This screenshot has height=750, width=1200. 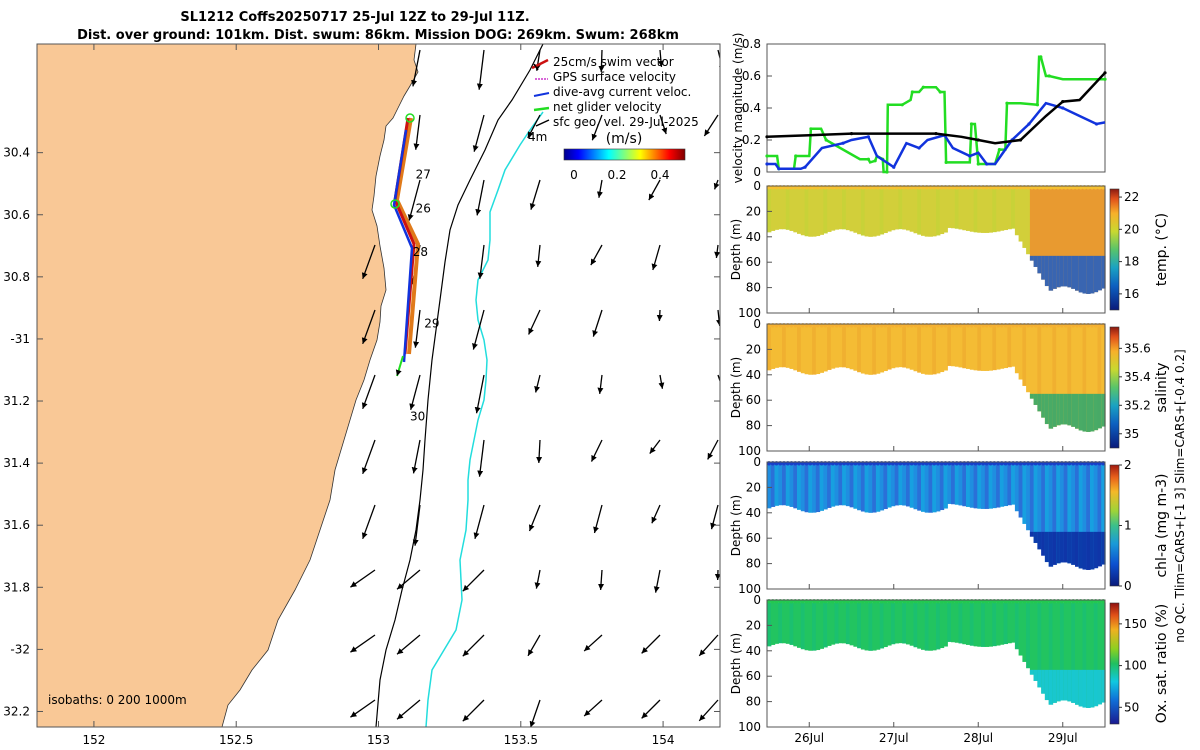 What do you see at coordinates (936, 249) in the screenshot?
I see `section-frame` at bounding box center [936, 249].